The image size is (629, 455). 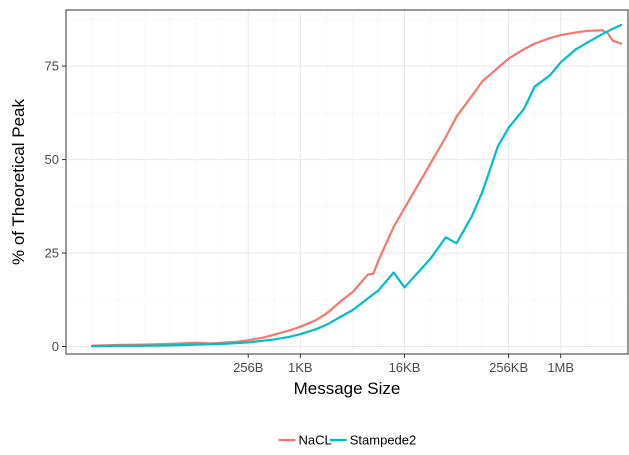 I want to click on x-axis: 256B 1KB 16KB 256KB 1MB, so click(x=403, y=364).